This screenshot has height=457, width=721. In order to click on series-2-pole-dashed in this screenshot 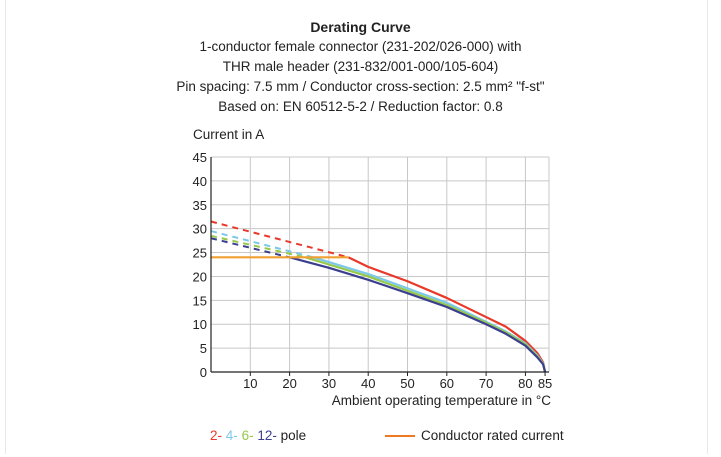, I will do `click(279, 239)`.